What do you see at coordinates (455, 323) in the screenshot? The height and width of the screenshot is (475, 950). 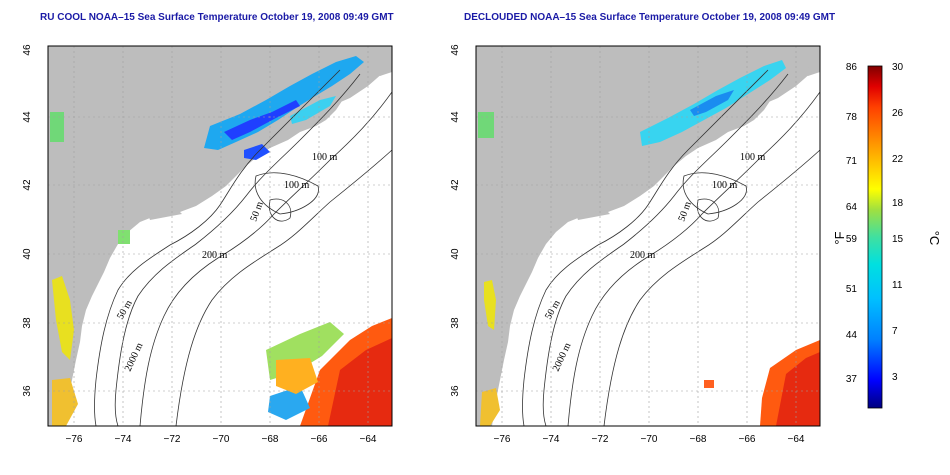 I see `right-lat-tick-38: 38` at bounding box center [455, 323].